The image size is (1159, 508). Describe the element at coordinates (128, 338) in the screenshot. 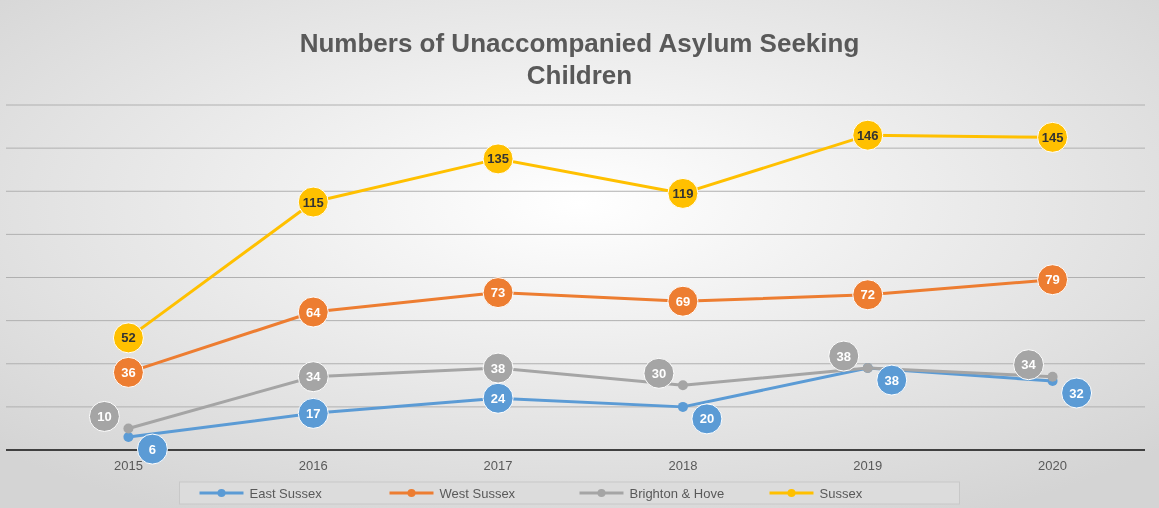

I see `data-label: 52` at that location.